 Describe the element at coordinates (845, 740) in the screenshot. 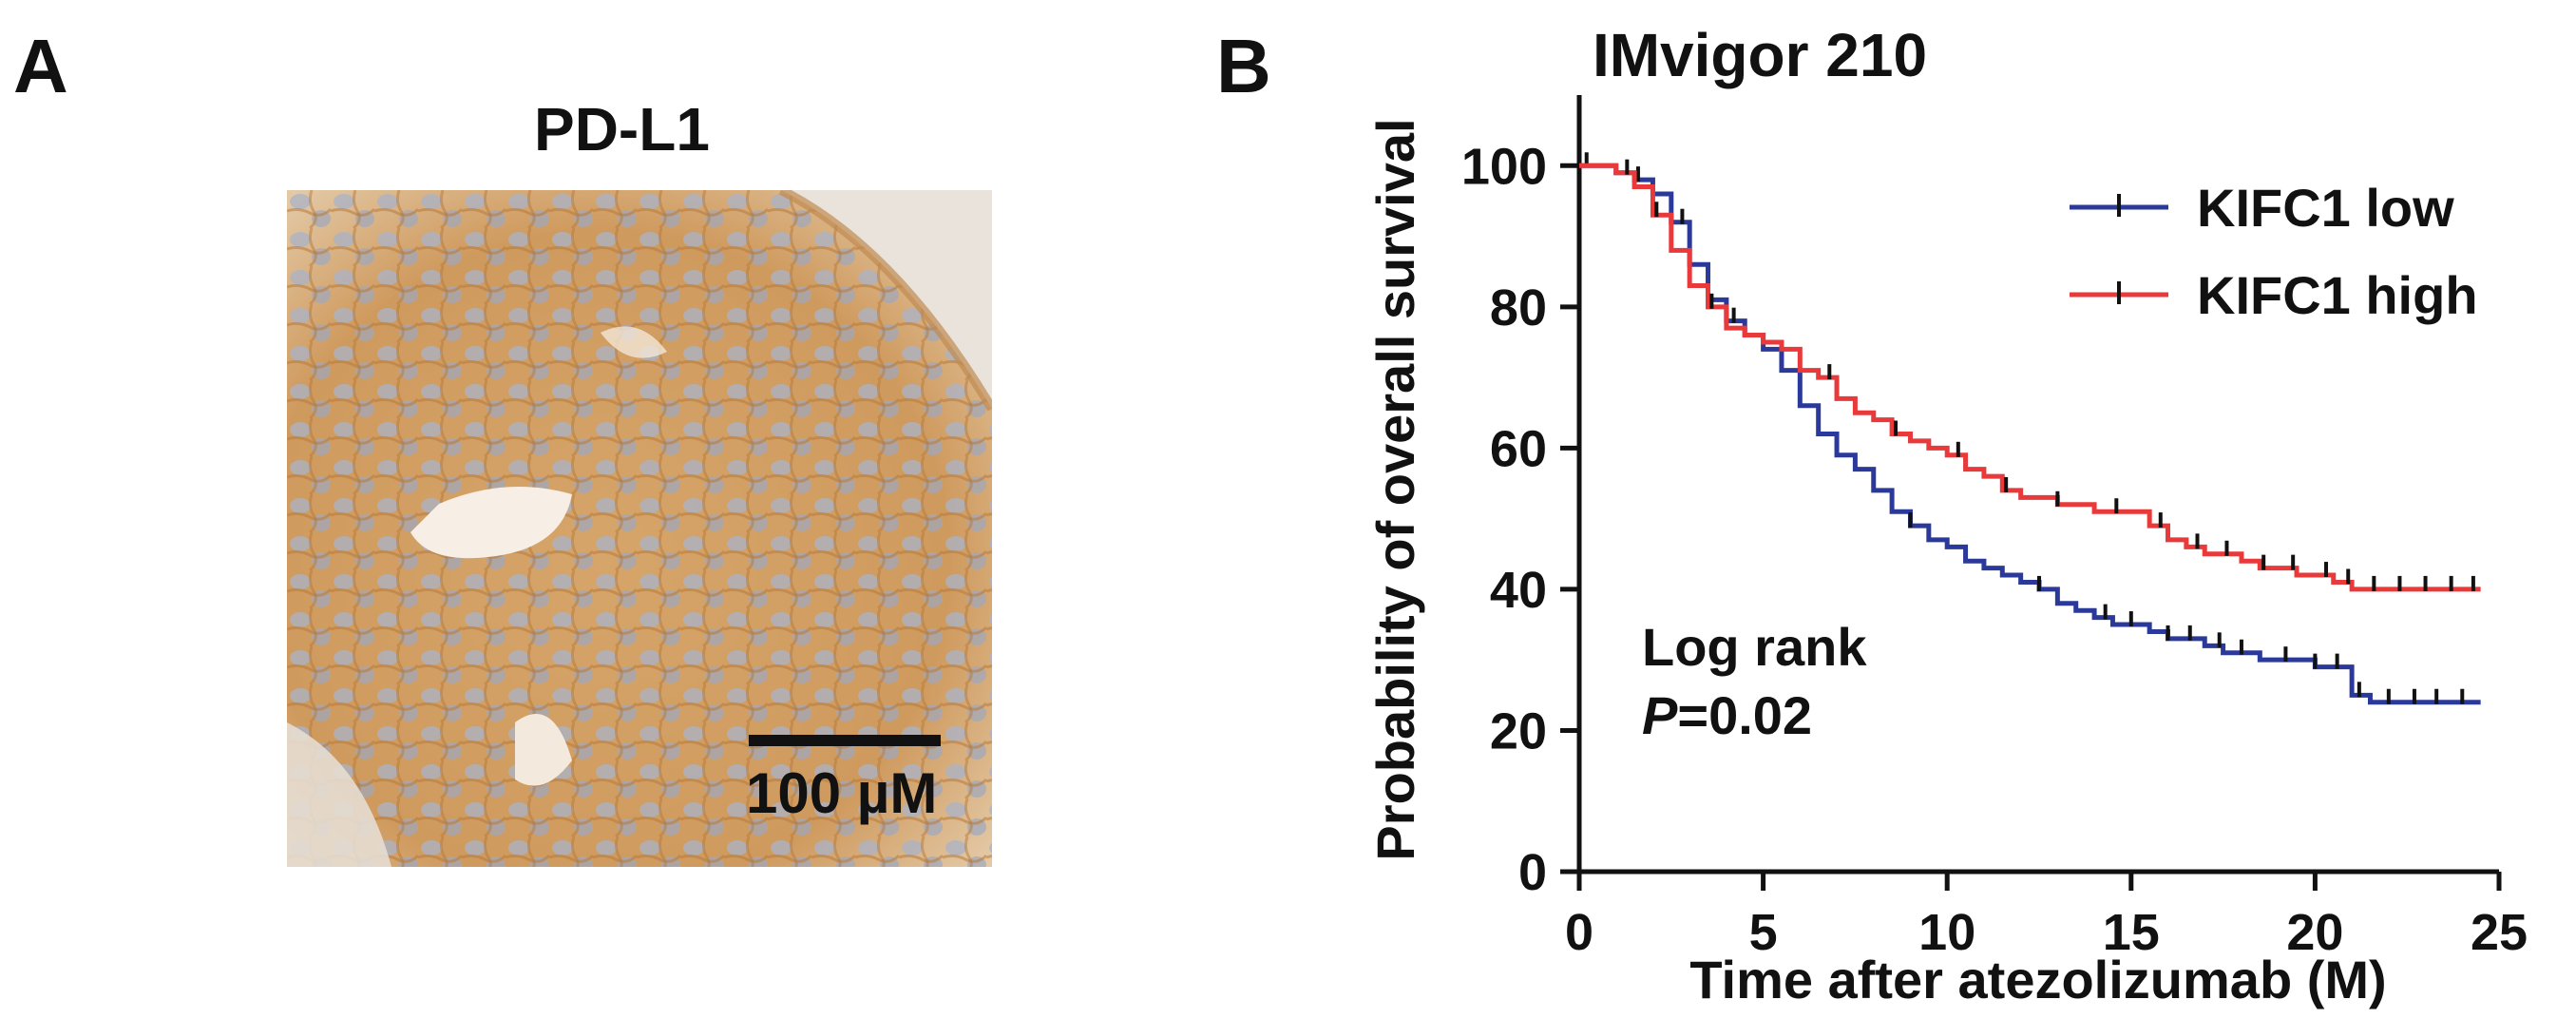

I see `scale-bar` at that location.